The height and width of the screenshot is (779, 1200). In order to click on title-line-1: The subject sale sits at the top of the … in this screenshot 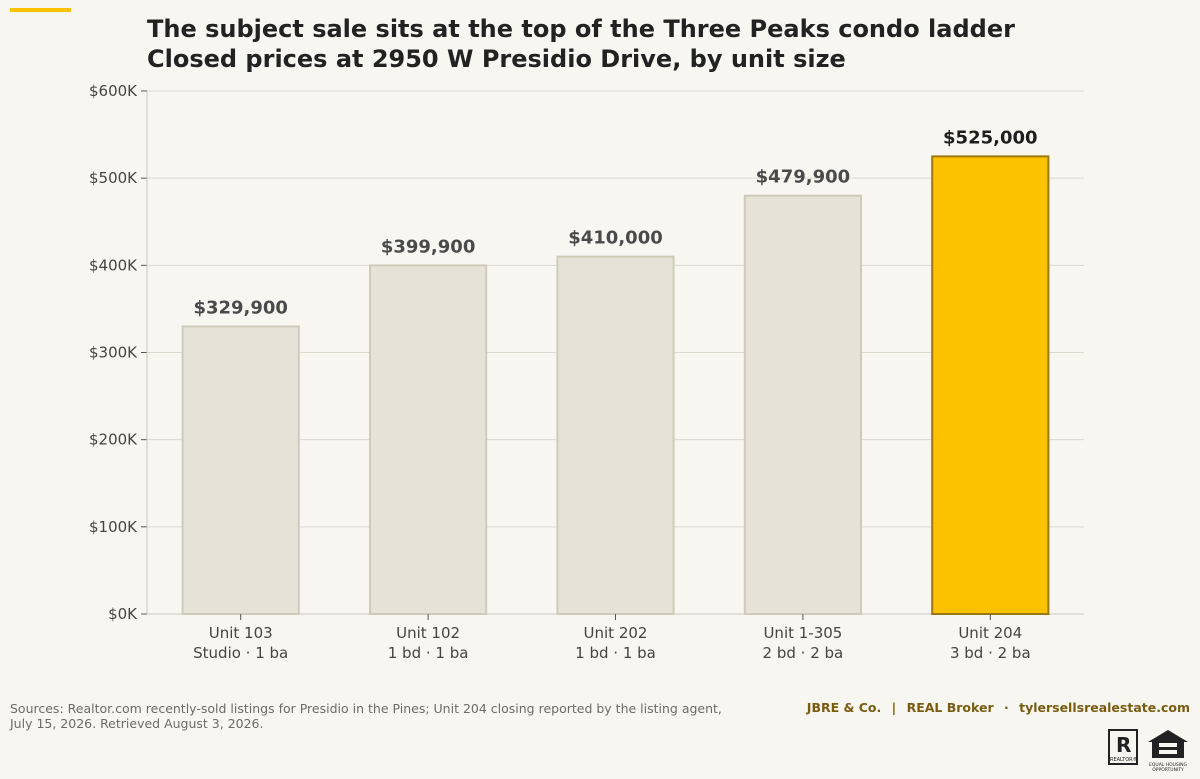, I will do `click(581, 29)`.